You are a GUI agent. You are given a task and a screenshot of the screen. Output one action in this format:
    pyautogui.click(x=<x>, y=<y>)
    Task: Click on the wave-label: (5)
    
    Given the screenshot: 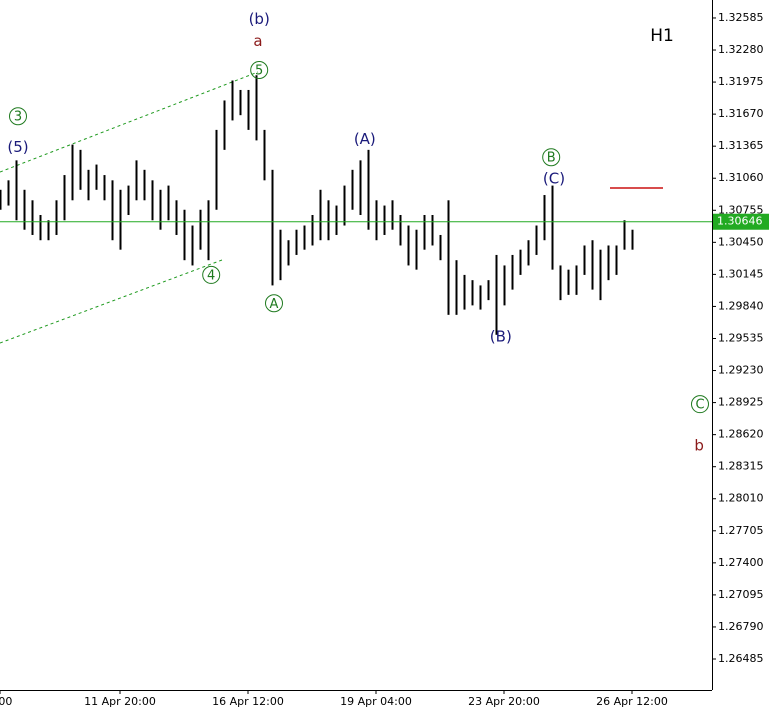 What is the action you would take?
    pyautogui.click(x=17, y=147)
    